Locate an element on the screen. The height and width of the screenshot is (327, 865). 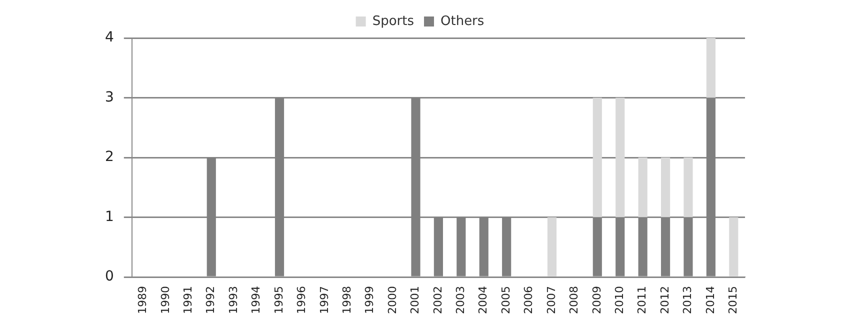
x-tick-label: 2013 is located at coordinates (687, 300).